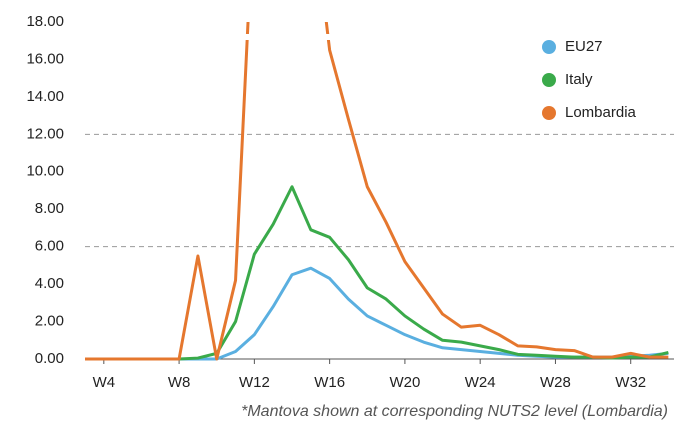 This screenshot has height=423, width=674. Describe the element at coordinates (579, 79) in the screenshot. I see `legend-label: Italy` at that location.